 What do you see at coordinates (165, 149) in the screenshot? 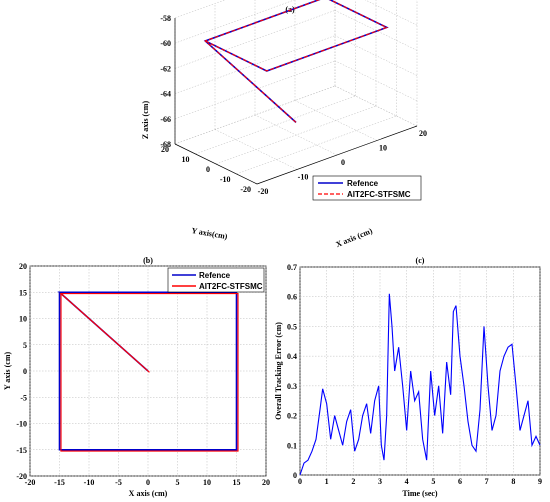
I see `panel-a-ytick-4: 20` at bounding box center [165, 149].